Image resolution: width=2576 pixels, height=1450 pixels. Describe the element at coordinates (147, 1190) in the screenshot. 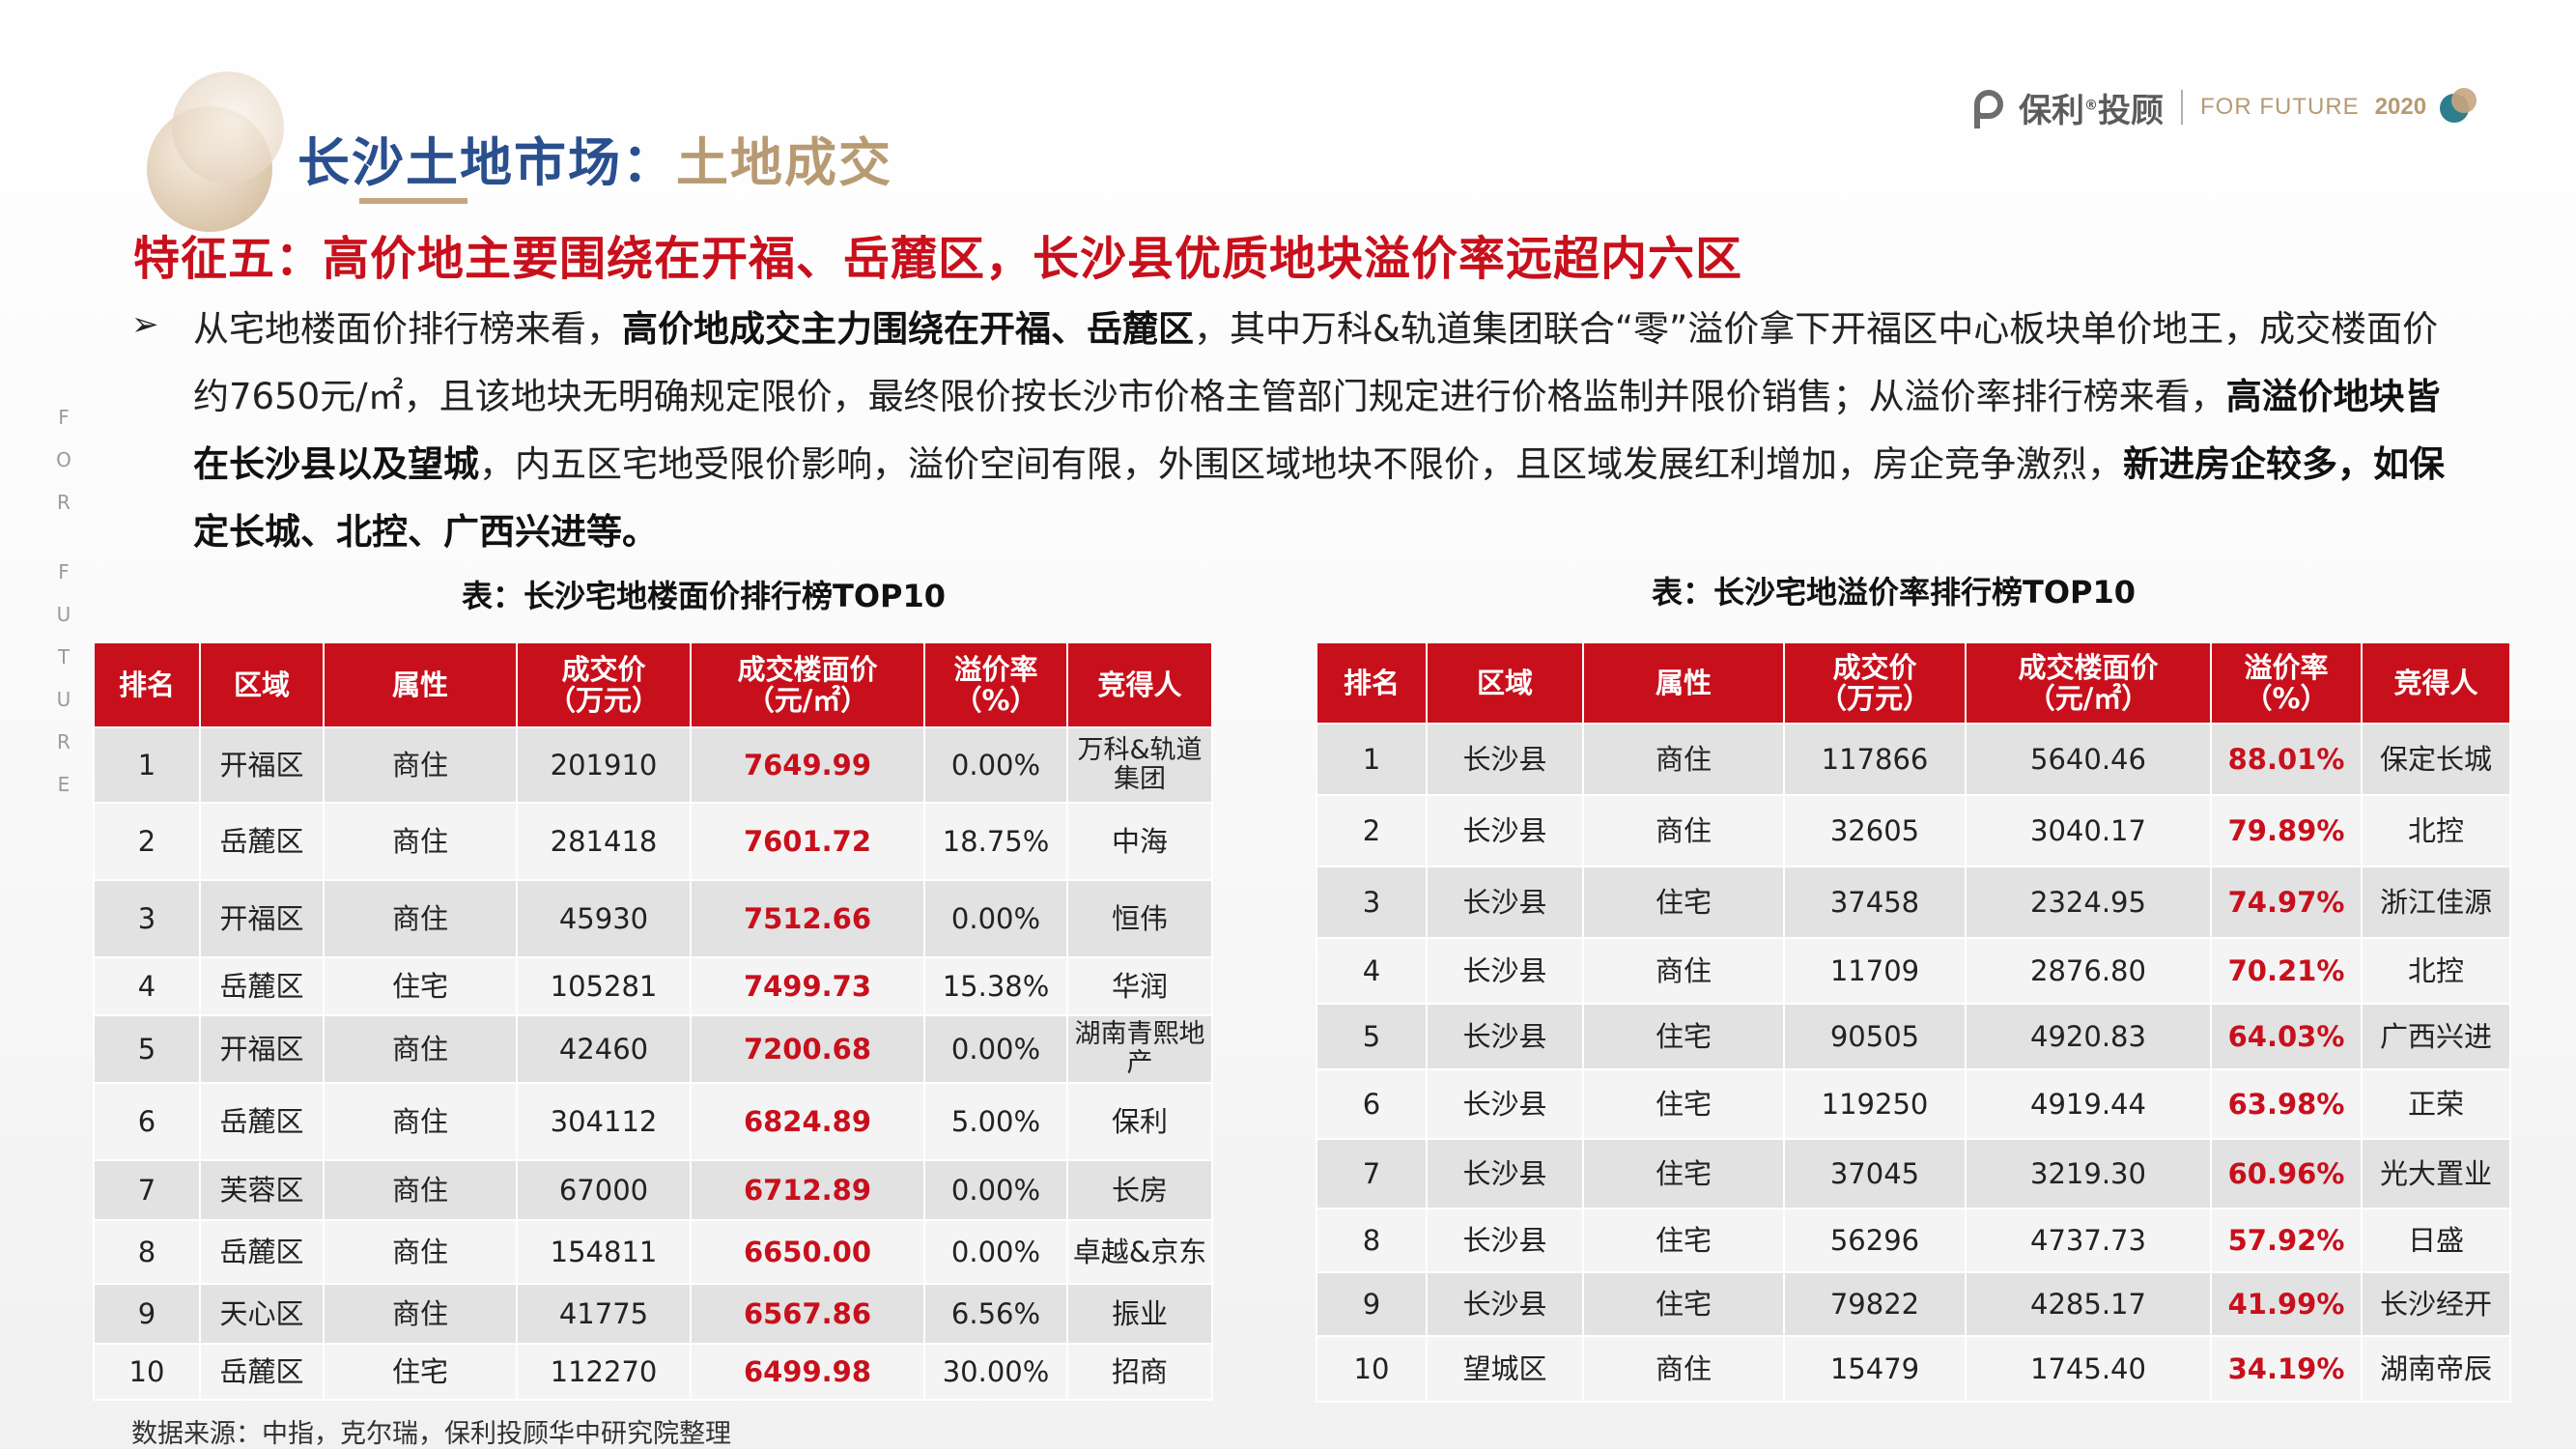

I see `table-cell: 7` at that location.